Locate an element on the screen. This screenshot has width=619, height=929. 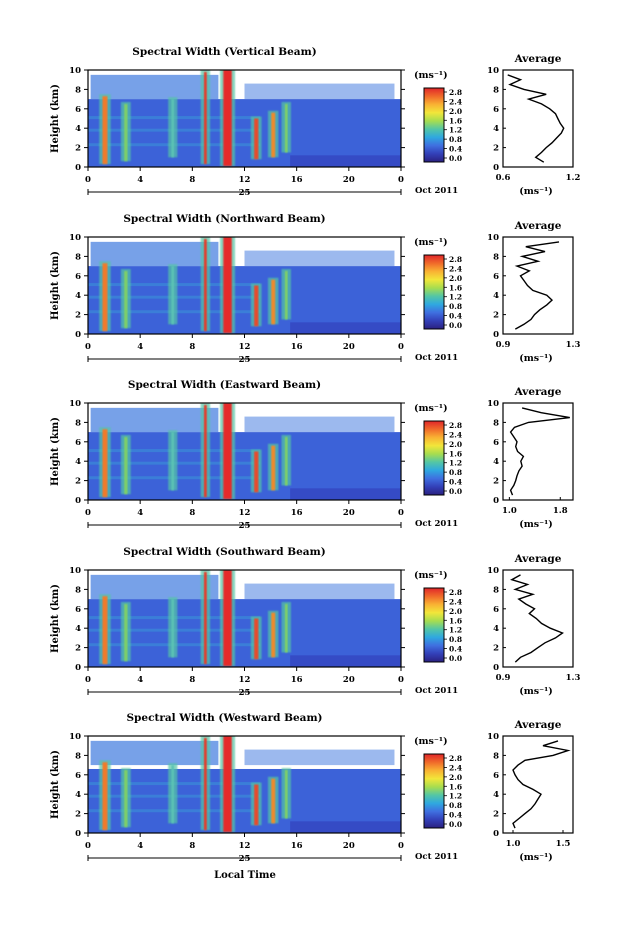
profile-title: Average is located at coordinates (538, 392).